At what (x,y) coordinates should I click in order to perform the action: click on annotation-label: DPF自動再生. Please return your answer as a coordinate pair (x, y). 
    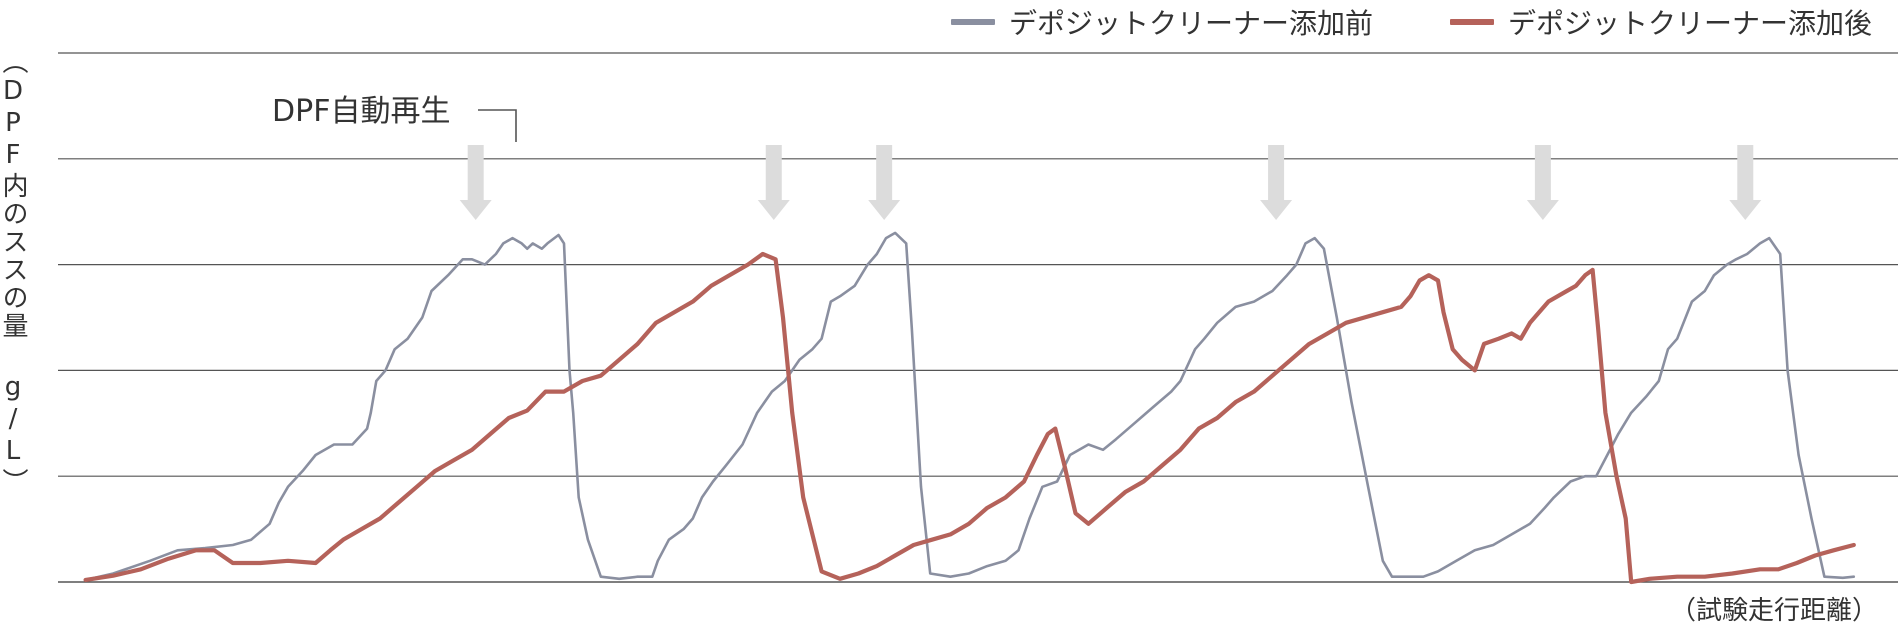
    Looking at the image, I should click on (361, 111).